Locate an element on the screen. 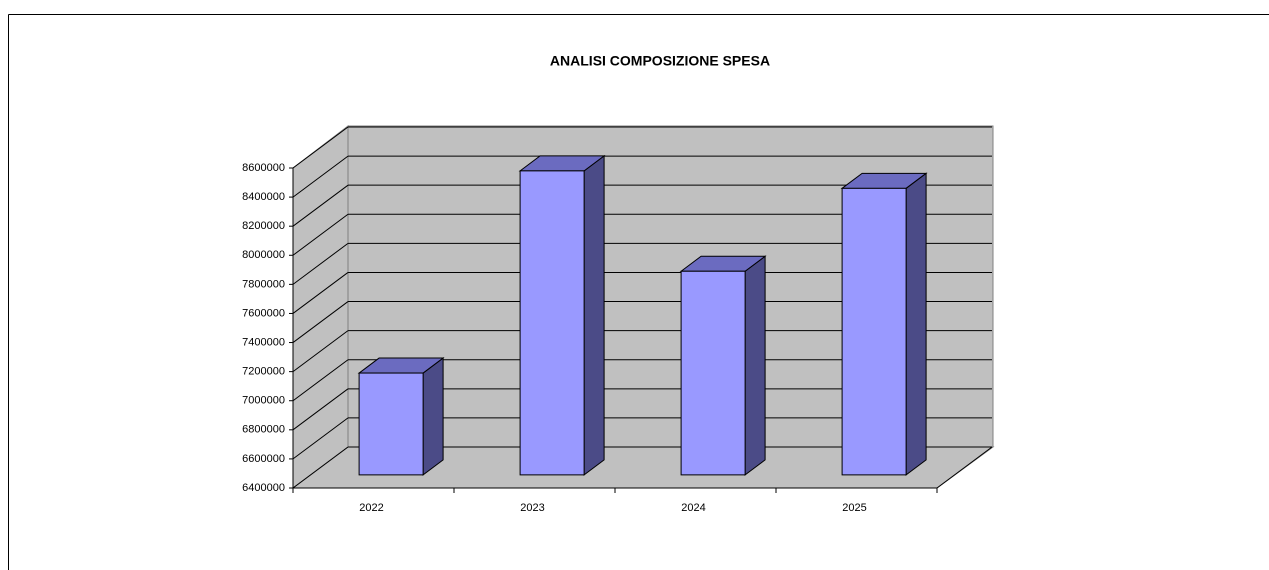 The width and height of the screenshot is (1269, 570). x-tick-label: 2022 is located at coordinates (371, 508).